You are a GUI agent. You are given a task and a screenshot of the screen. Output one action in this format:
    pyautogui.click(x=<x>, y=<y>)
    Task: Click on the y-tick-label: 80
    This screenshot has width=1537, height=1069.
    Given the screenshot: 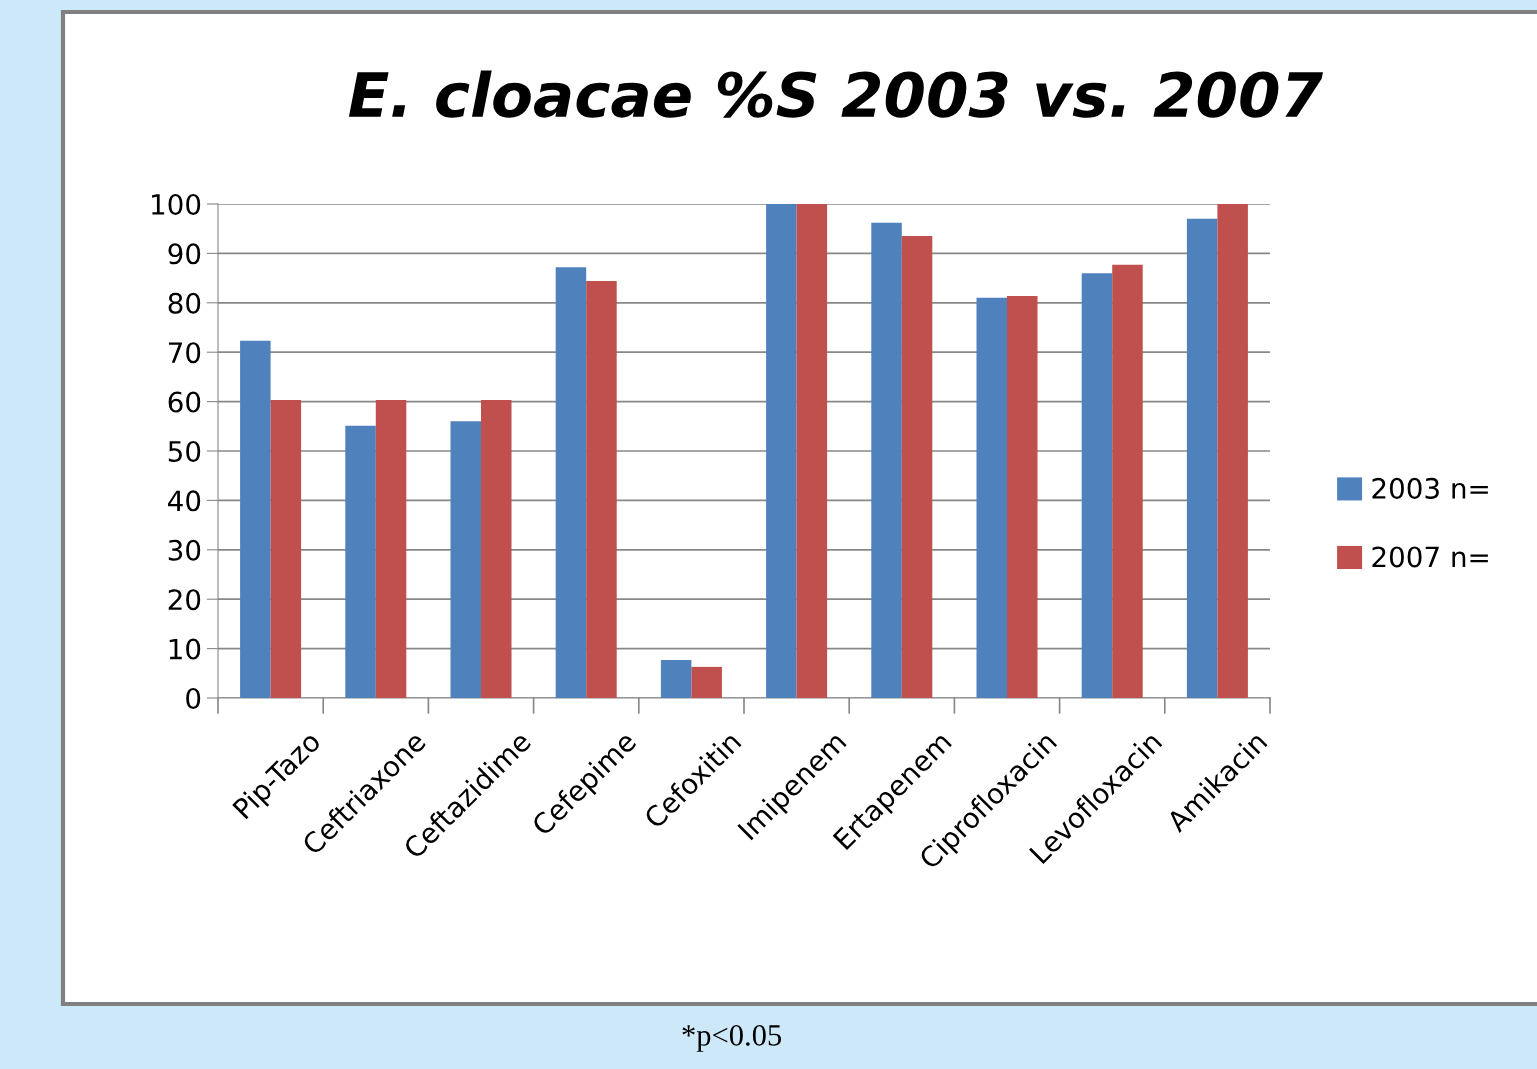 What is the action you would take?
    pyautogui.click(x=184, y=303)
    